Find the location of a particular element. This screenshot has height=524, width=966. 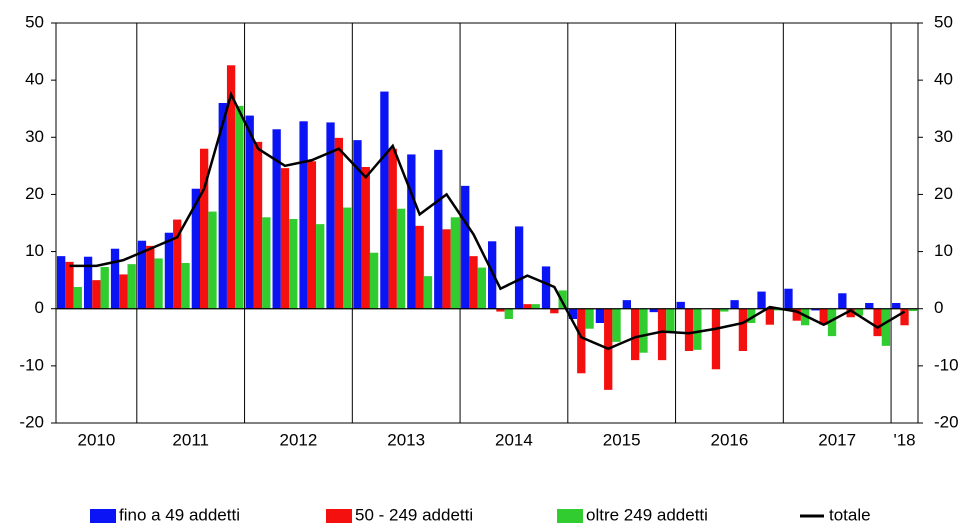

y2-tick-label: 20 is located at coordinates (943, 193).